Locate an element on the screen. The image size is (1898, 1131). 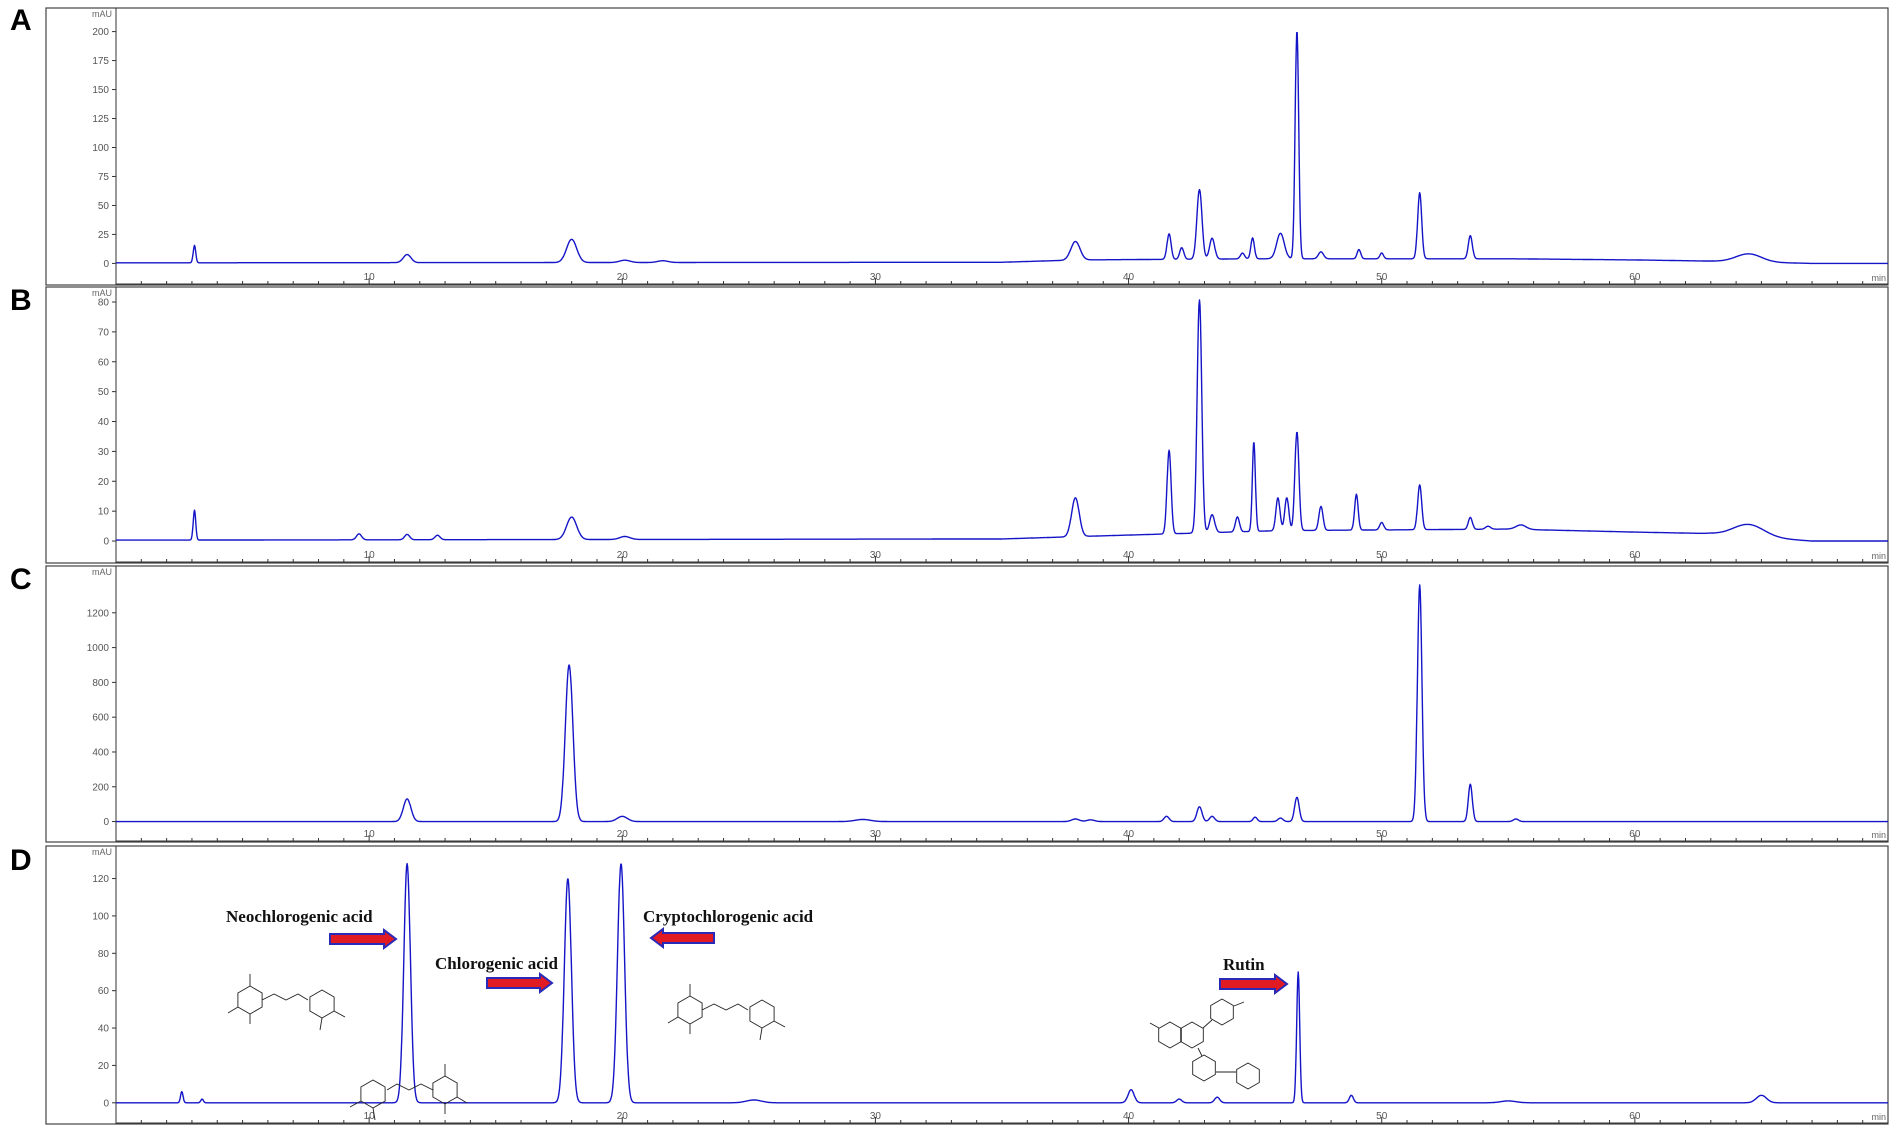
y-tick-label: 10 is located at coordinates (104, 512).